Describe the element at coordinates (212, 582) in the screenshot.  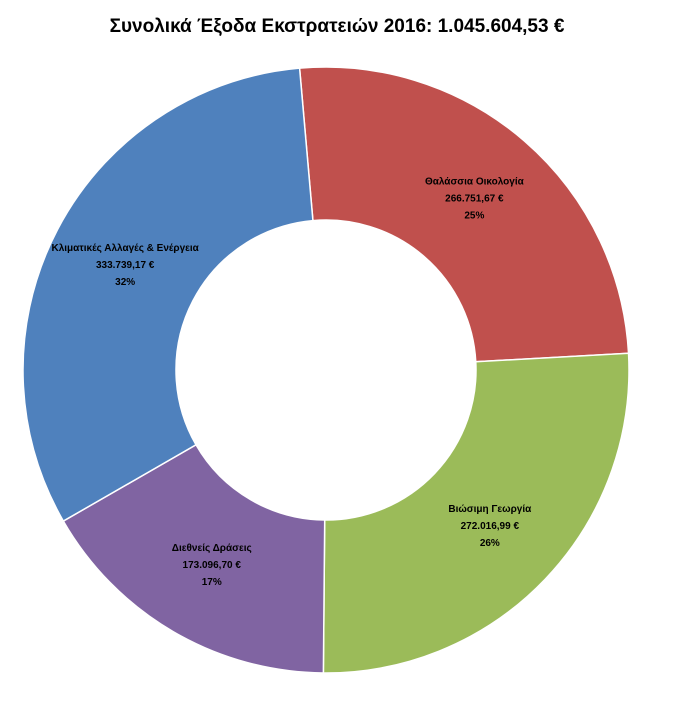
I see `slice-percent-label: 17%` at that location.